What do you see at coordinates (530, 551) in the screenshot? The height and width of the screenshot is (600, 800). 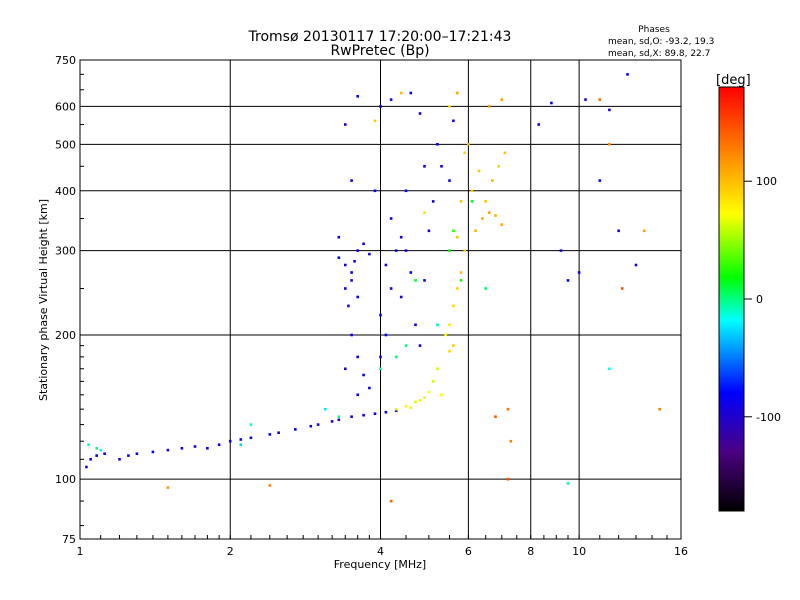 I see `x-tick-label: 8` at bounding box center [530, 551].